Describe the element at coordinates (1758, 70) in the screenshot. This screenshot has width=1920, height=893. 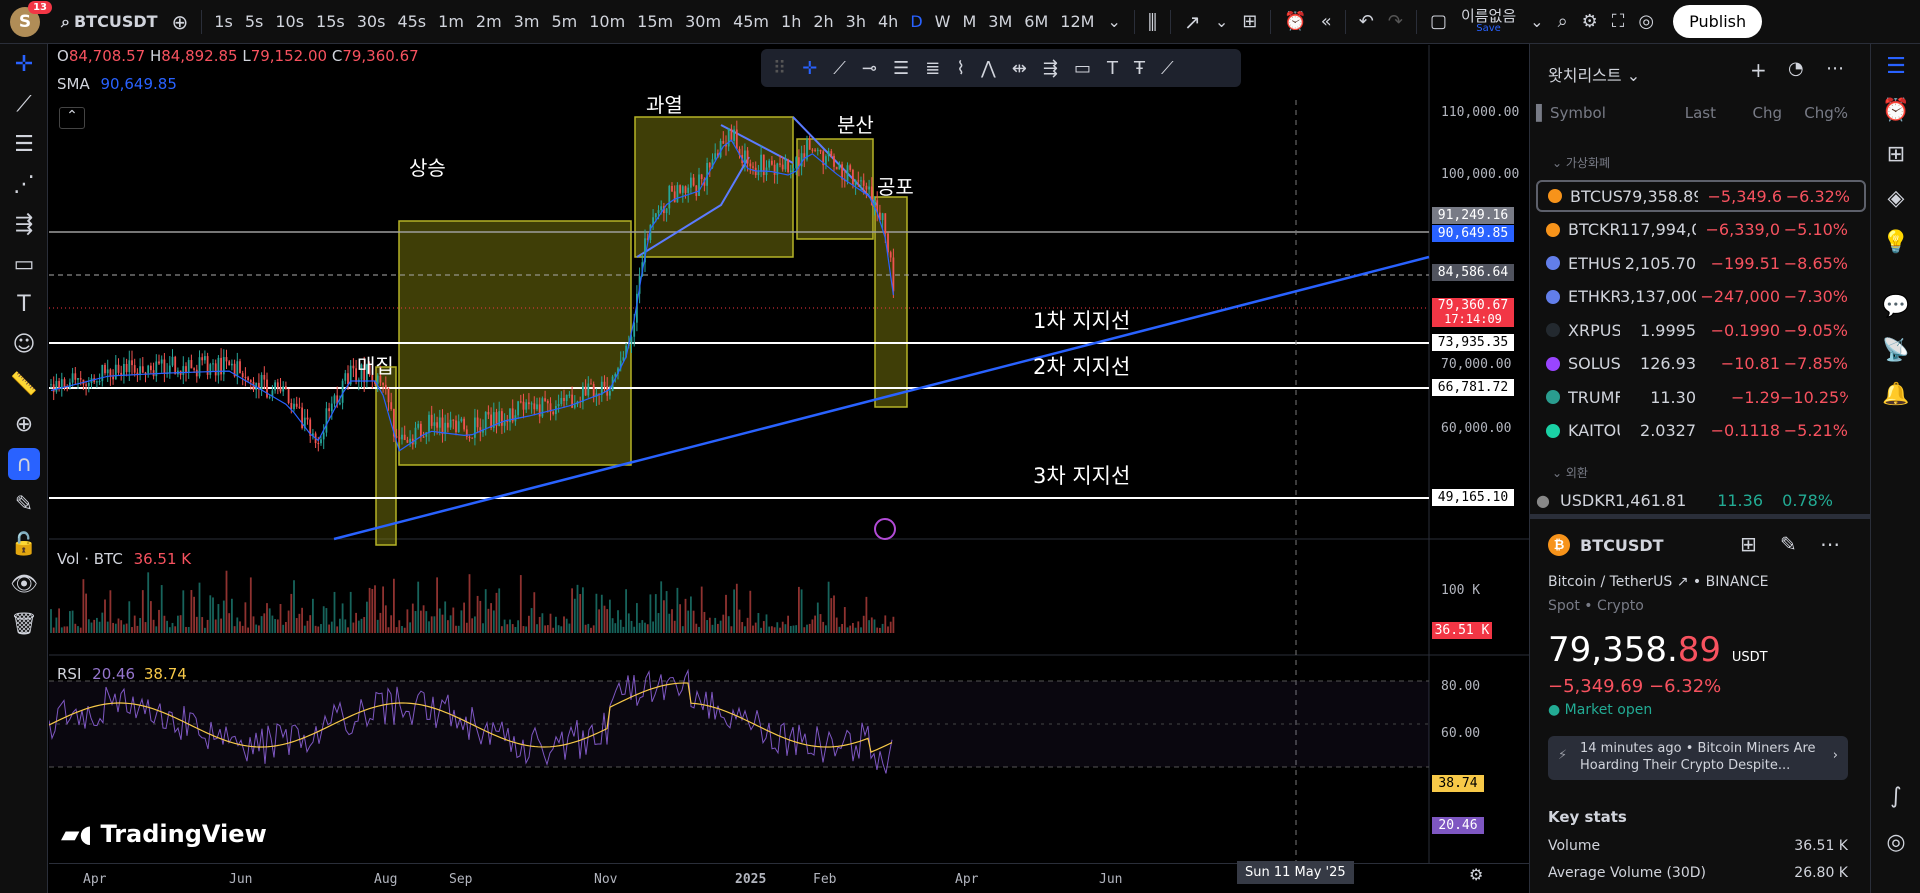
I see `add-symbol-icon: +` at that location.